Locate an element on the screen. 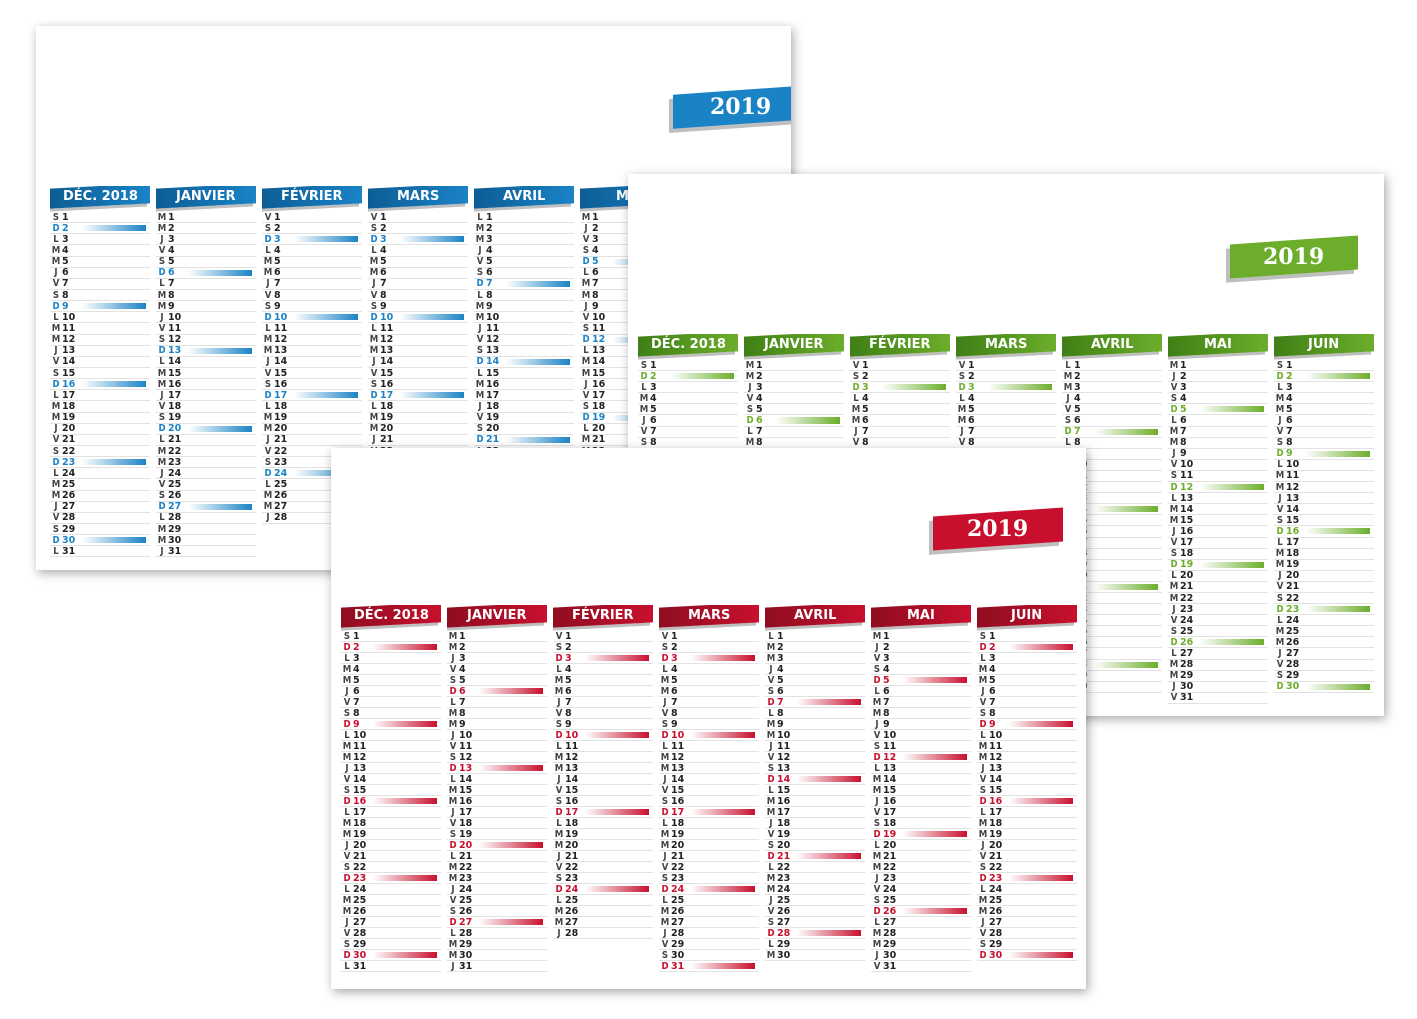  day-number: 17 is located at coordinates (69, 395).